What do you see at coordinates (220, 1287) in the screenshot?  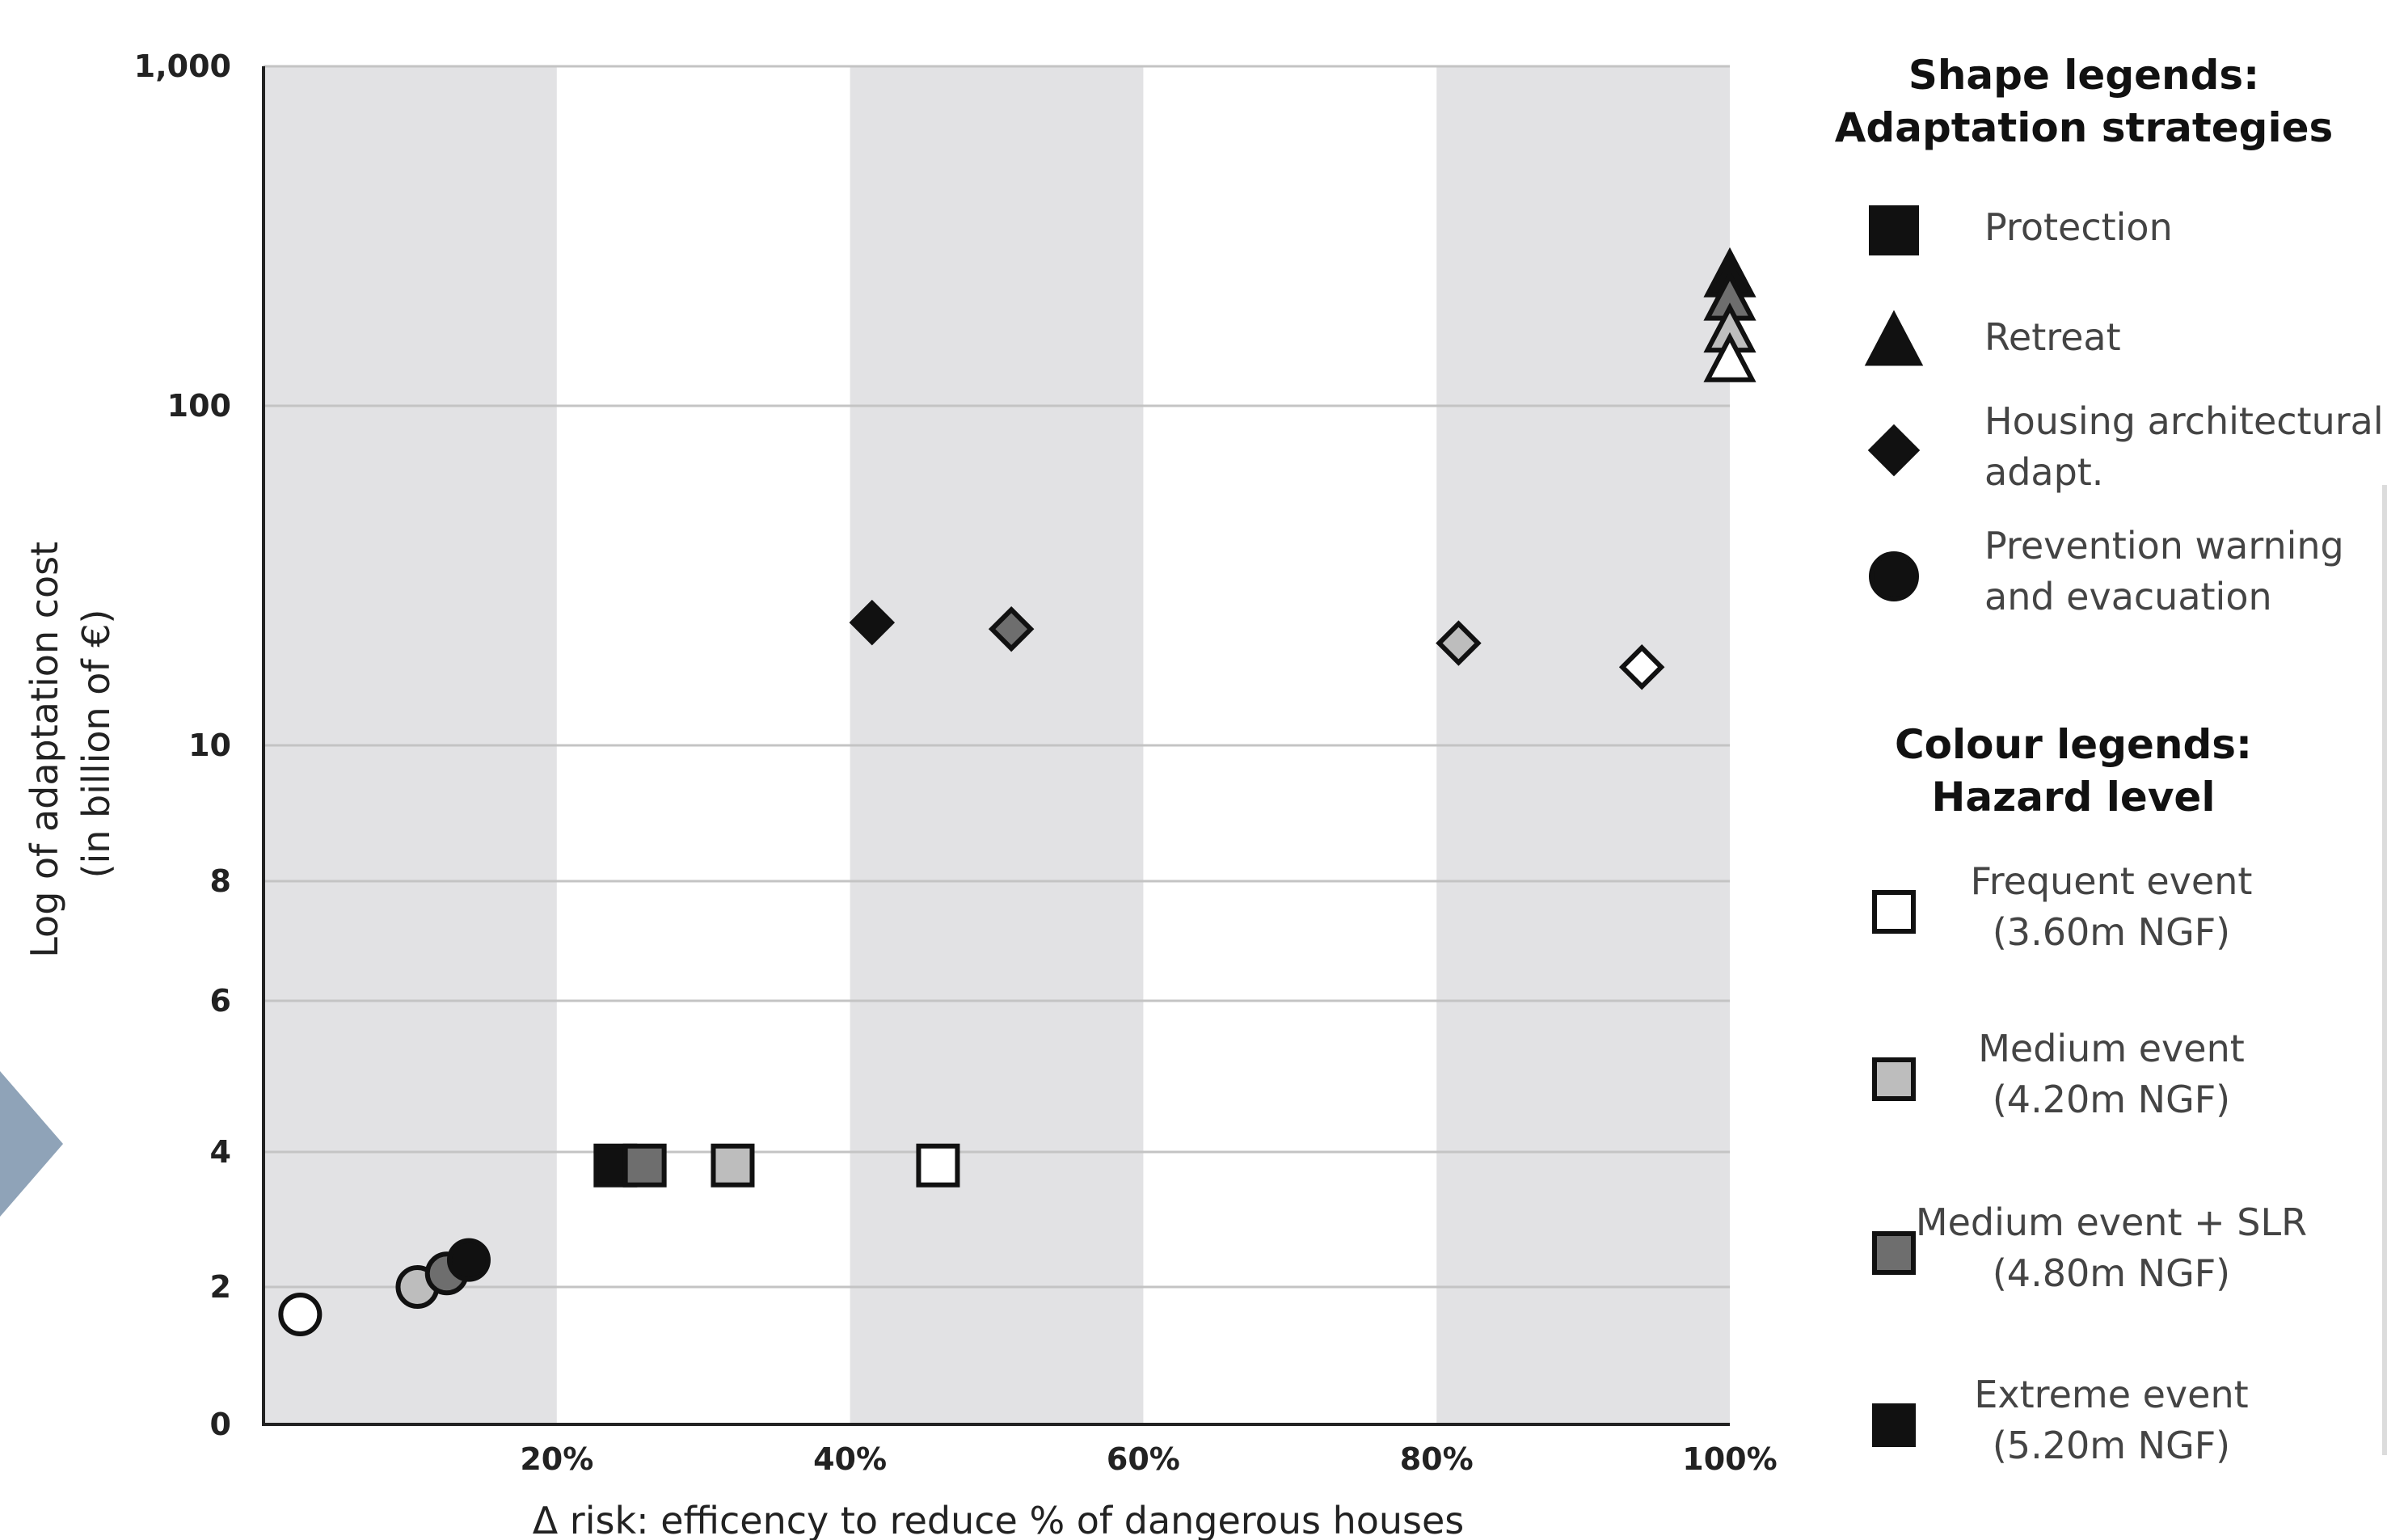 I see `y-tick-label: 2` at bounding box center [220, 1287].